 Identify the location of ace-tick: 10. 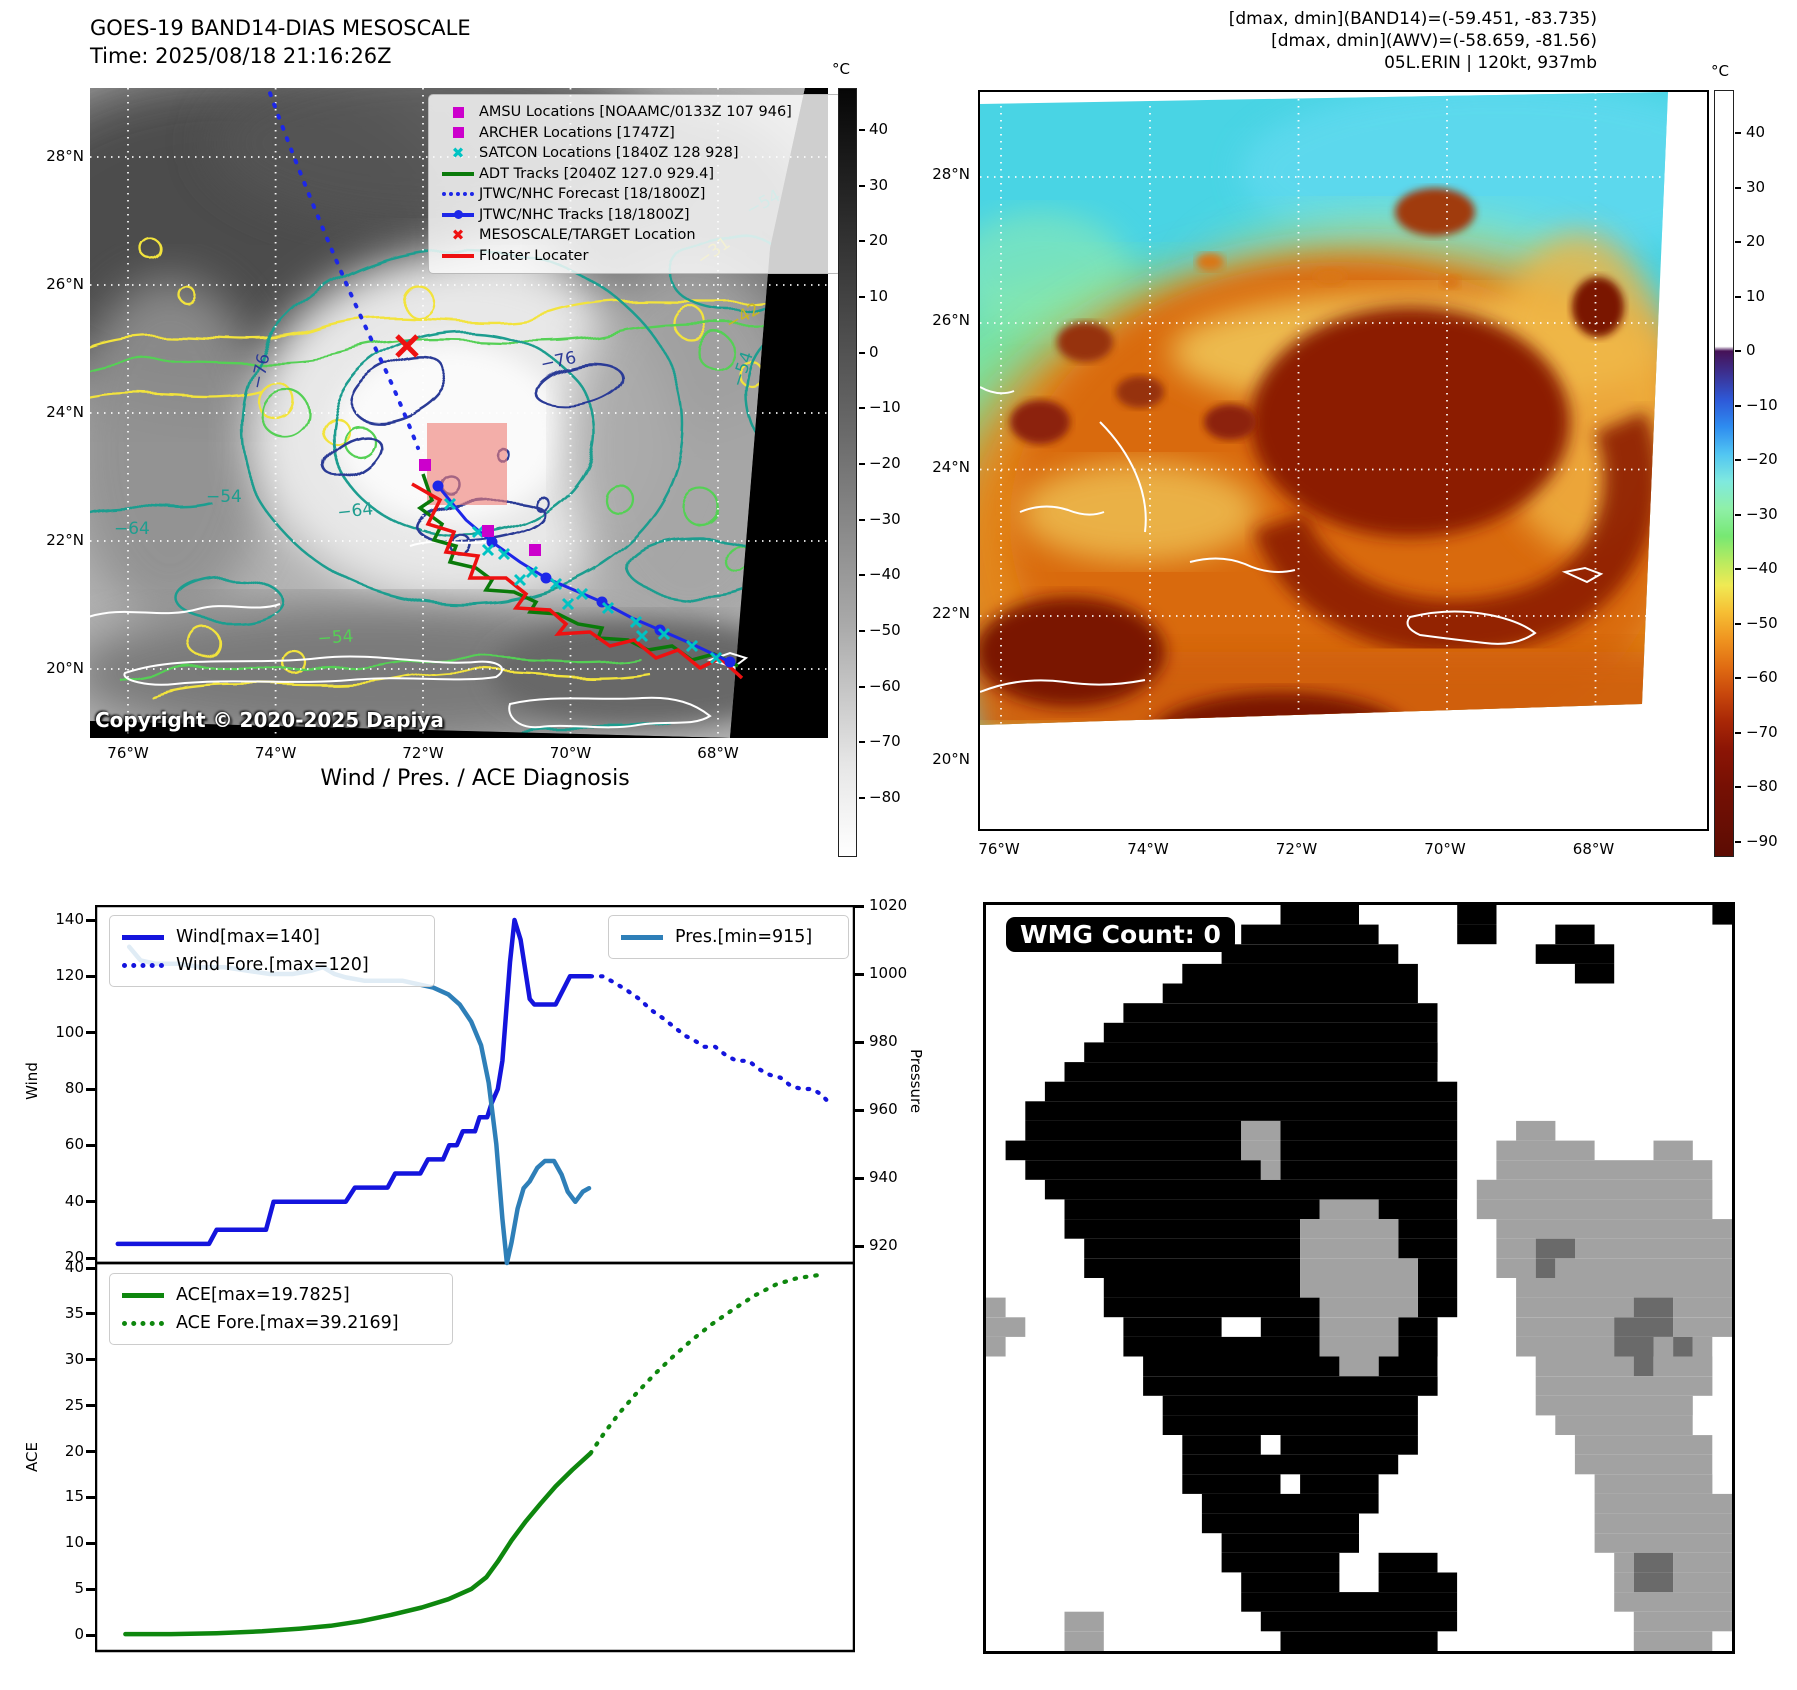
(74, 1542).